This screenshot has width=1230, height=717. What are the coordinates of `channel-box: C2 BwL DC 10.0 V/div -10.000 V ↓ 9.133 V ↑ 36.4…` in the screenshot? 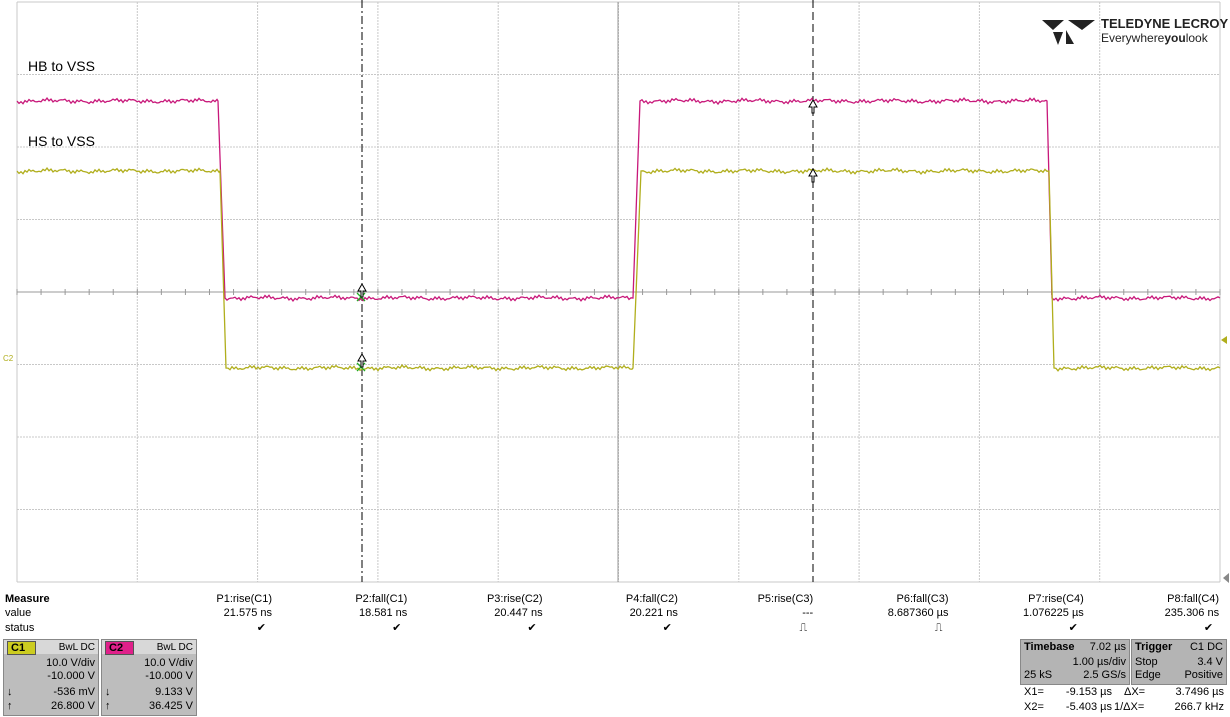 It's located at (149, 677).